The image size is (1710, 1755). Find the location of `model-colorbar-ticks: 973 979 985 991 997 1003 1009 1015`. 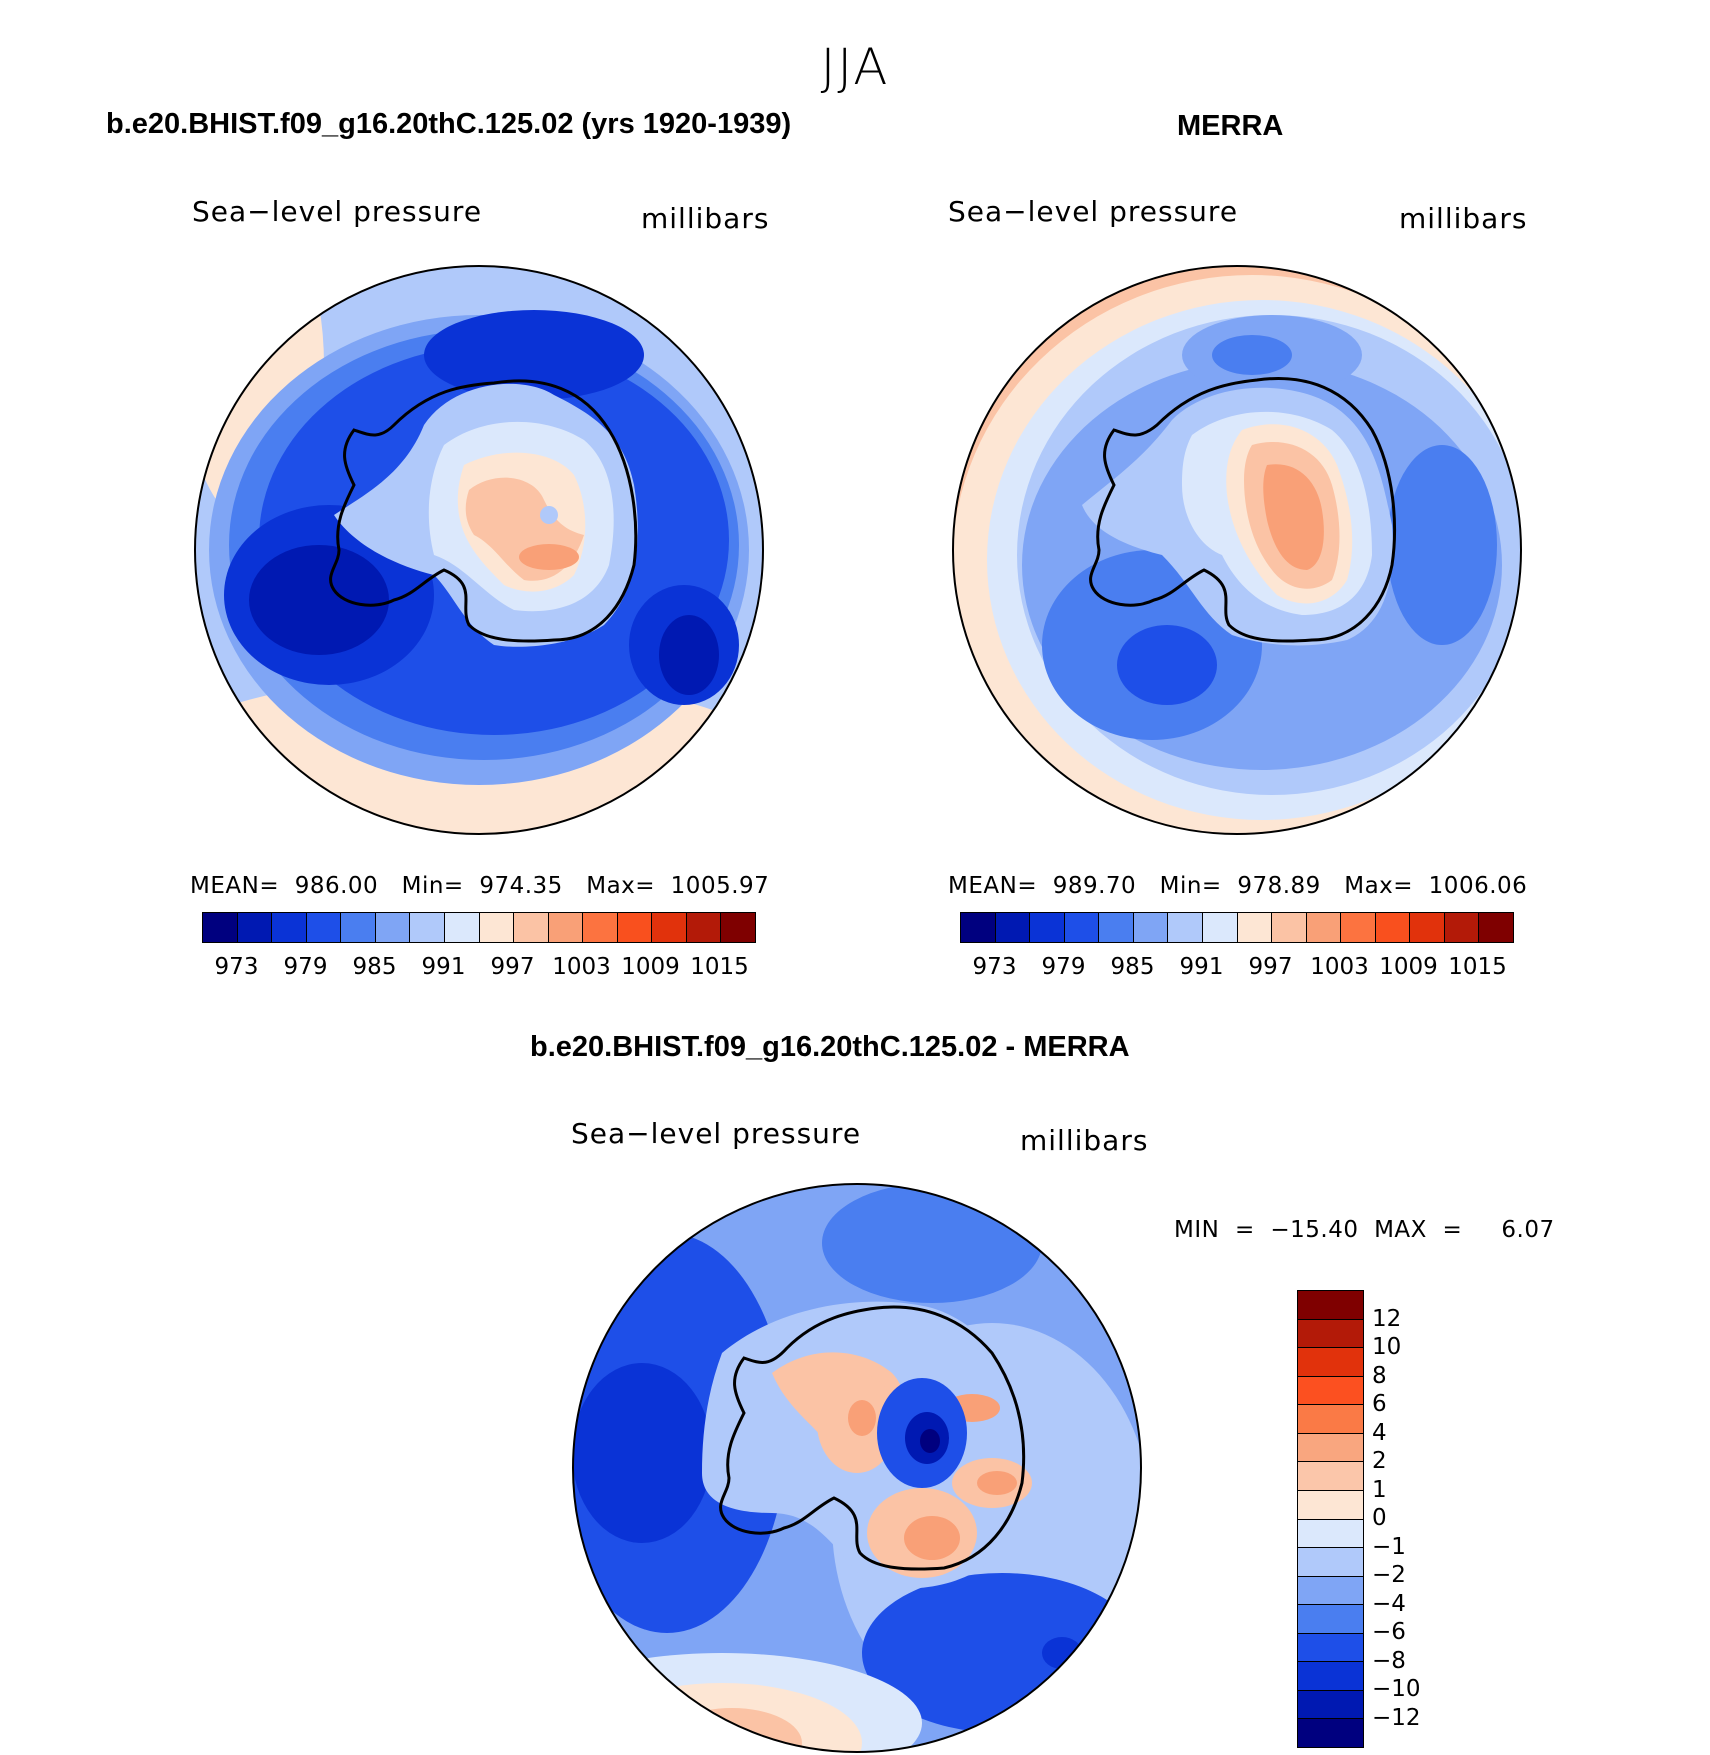

model-colorbar-ticks: 973 979 985 991 997 1003 1009 1015 is located at coordinates (478, 969).